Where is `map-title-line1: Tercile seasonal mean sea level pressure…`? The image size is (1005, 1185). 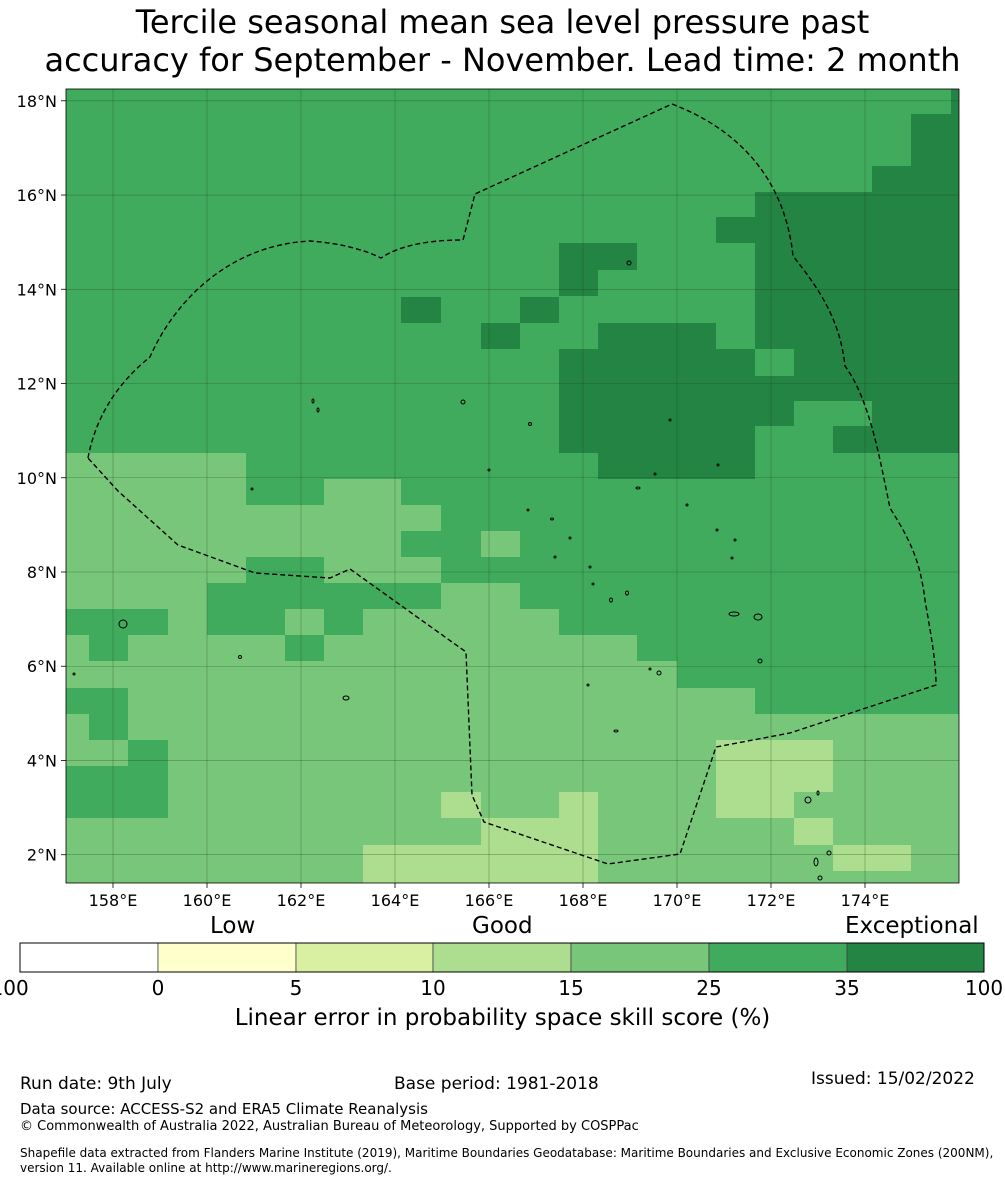 map-title-line1: Tercile seasonal mean sea level pressure… is located at coordinates (502, 22).